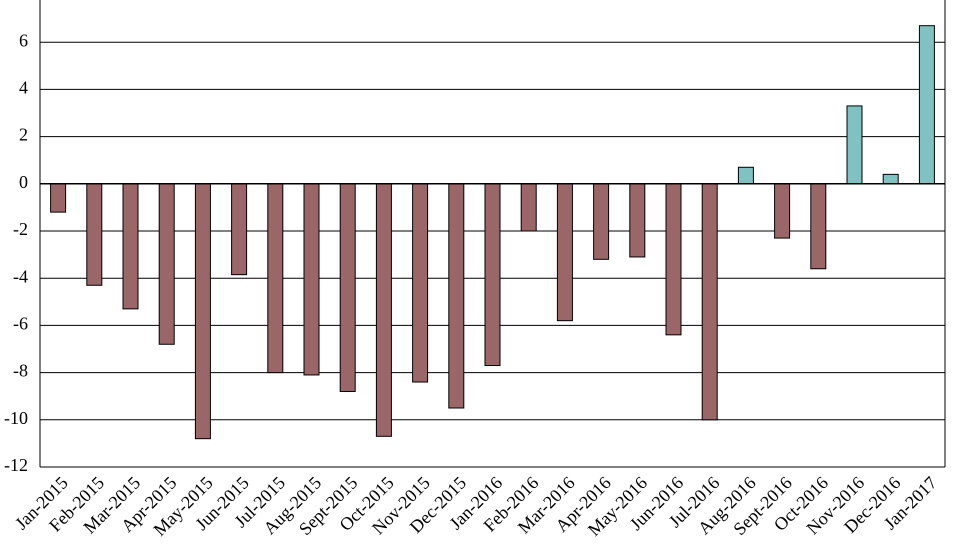  Describe the element at coordinates (20, 324) in the screenshot. I see `y-tick-label: -6` at that location.